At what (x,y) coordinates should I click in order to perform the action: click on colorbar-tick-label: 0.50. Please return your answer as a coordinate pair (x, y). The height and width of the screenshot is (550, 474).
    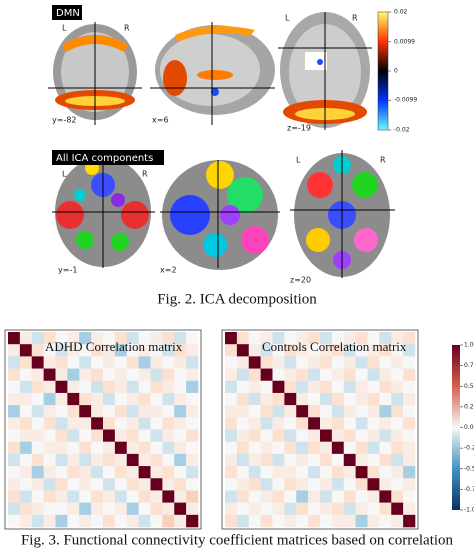
    Looking at the image, I should click on (469, 386).